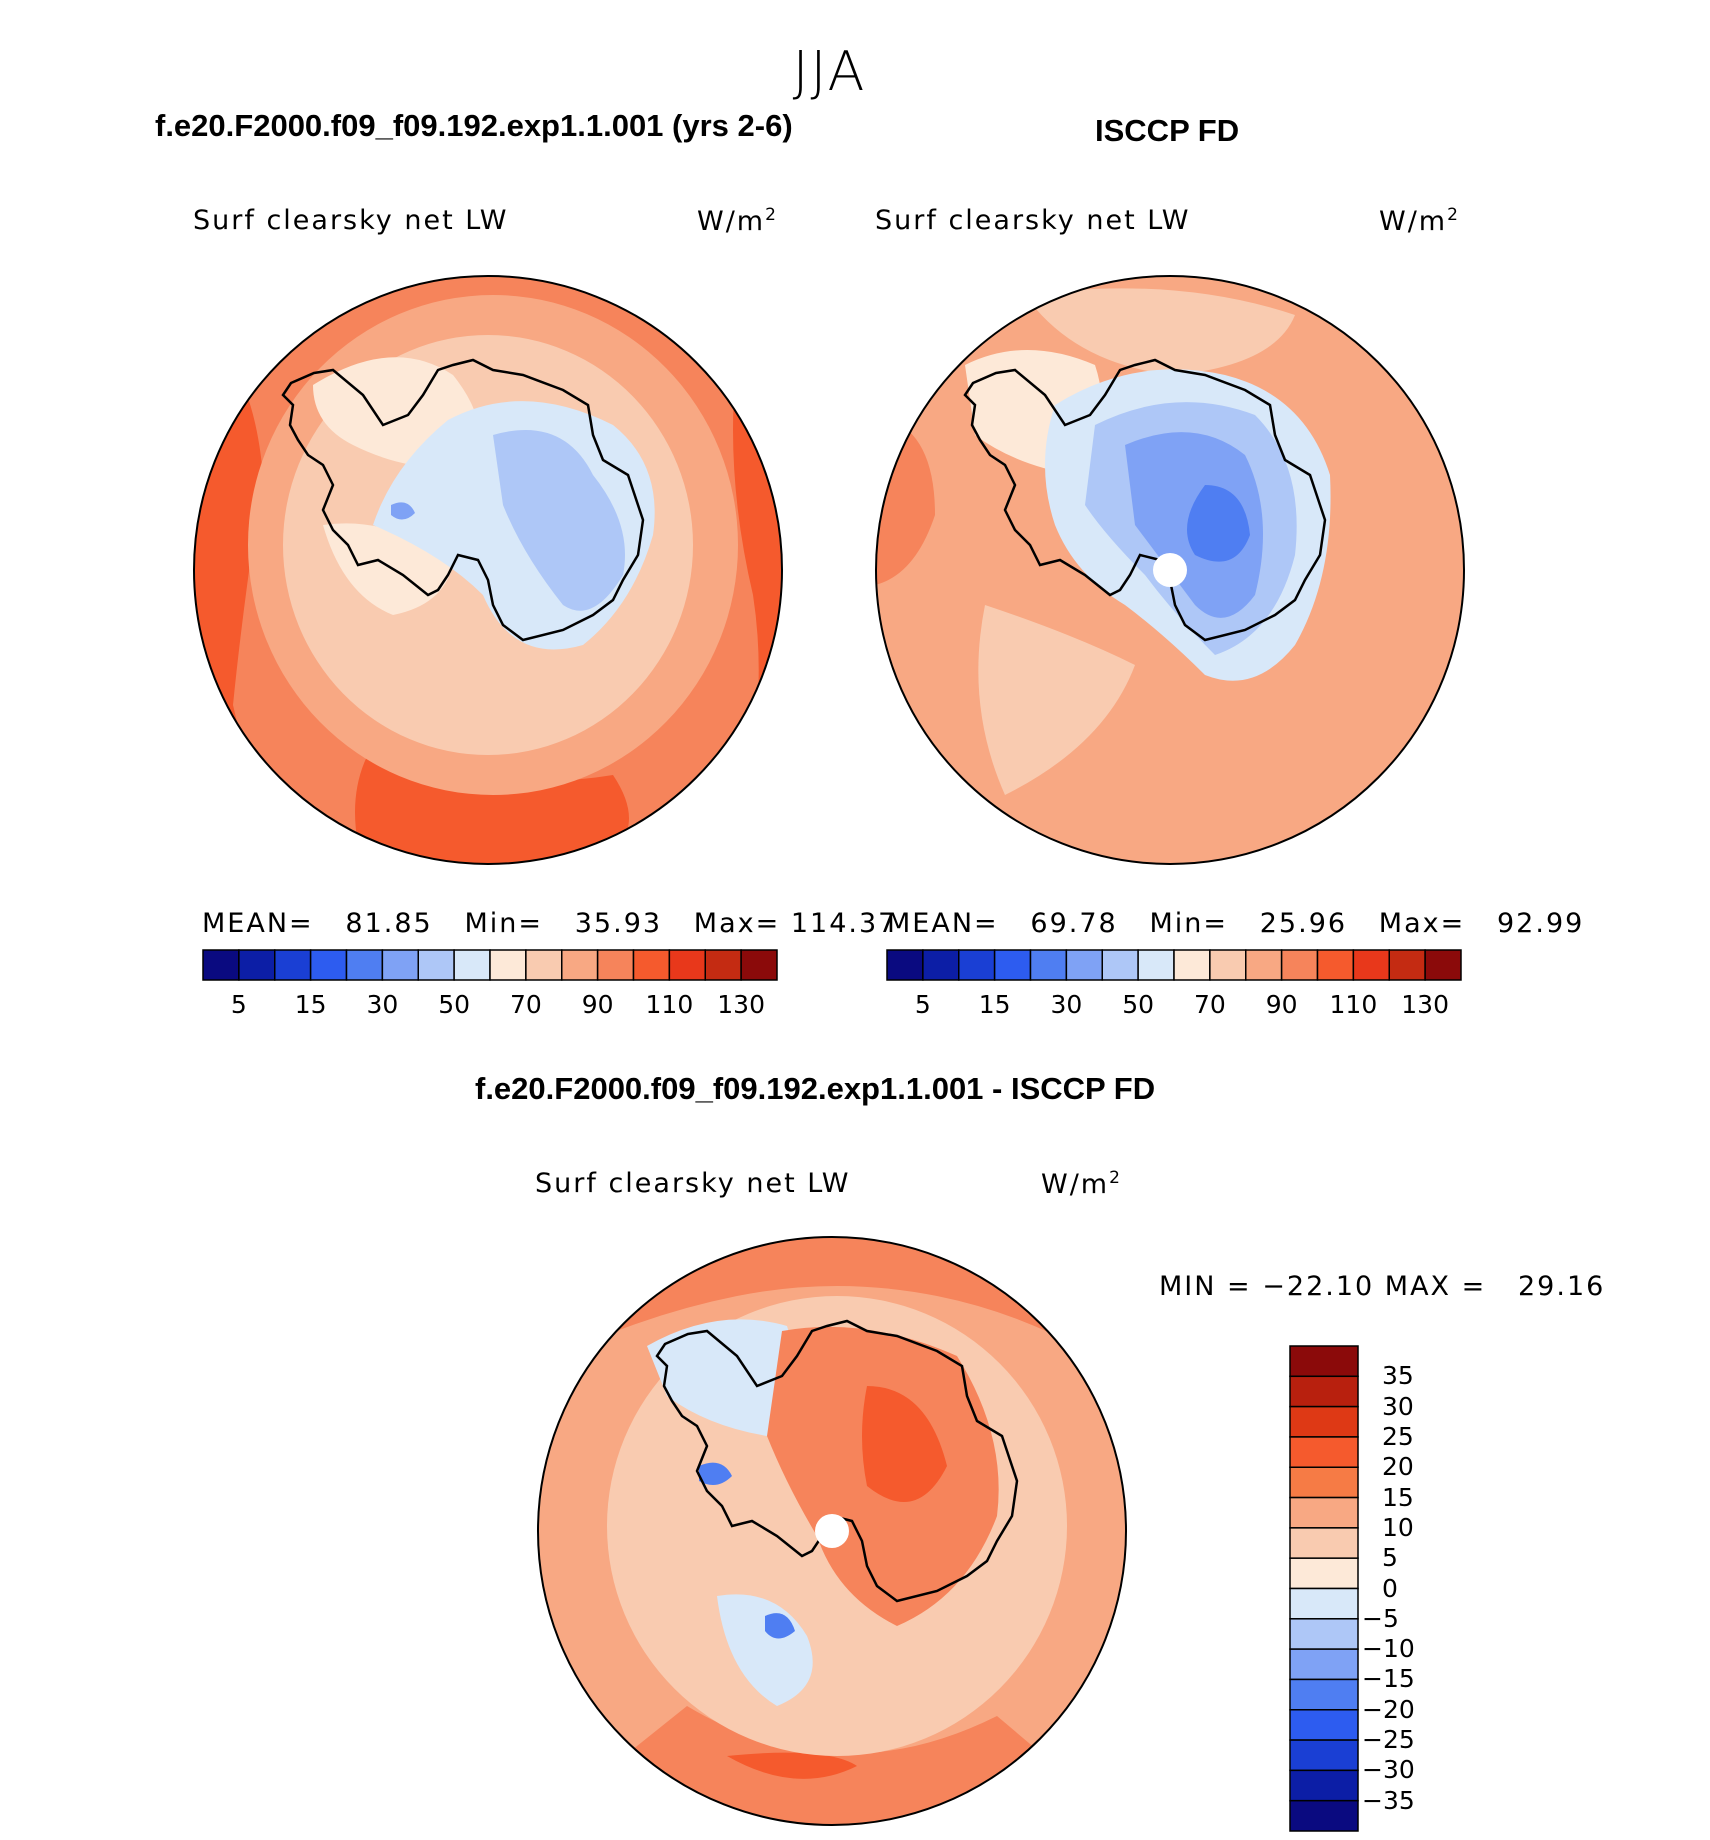  What do you see at coordinates (1398, 1527) in the screenshot?
I see `difference-colorbar-tick-label: 10` at bounding box center [1398, 1527].